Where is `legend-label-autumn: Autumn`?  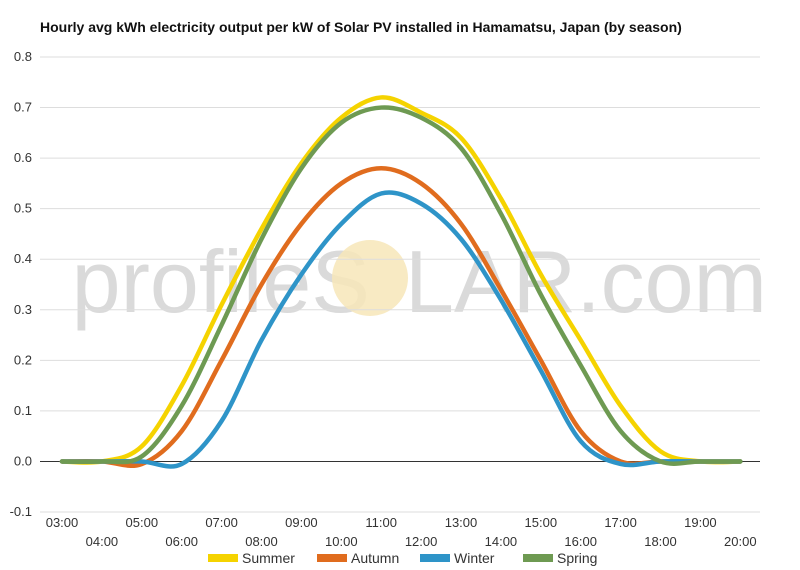 legend-label-autumn: Autumn is located at coordinates (375, 558).